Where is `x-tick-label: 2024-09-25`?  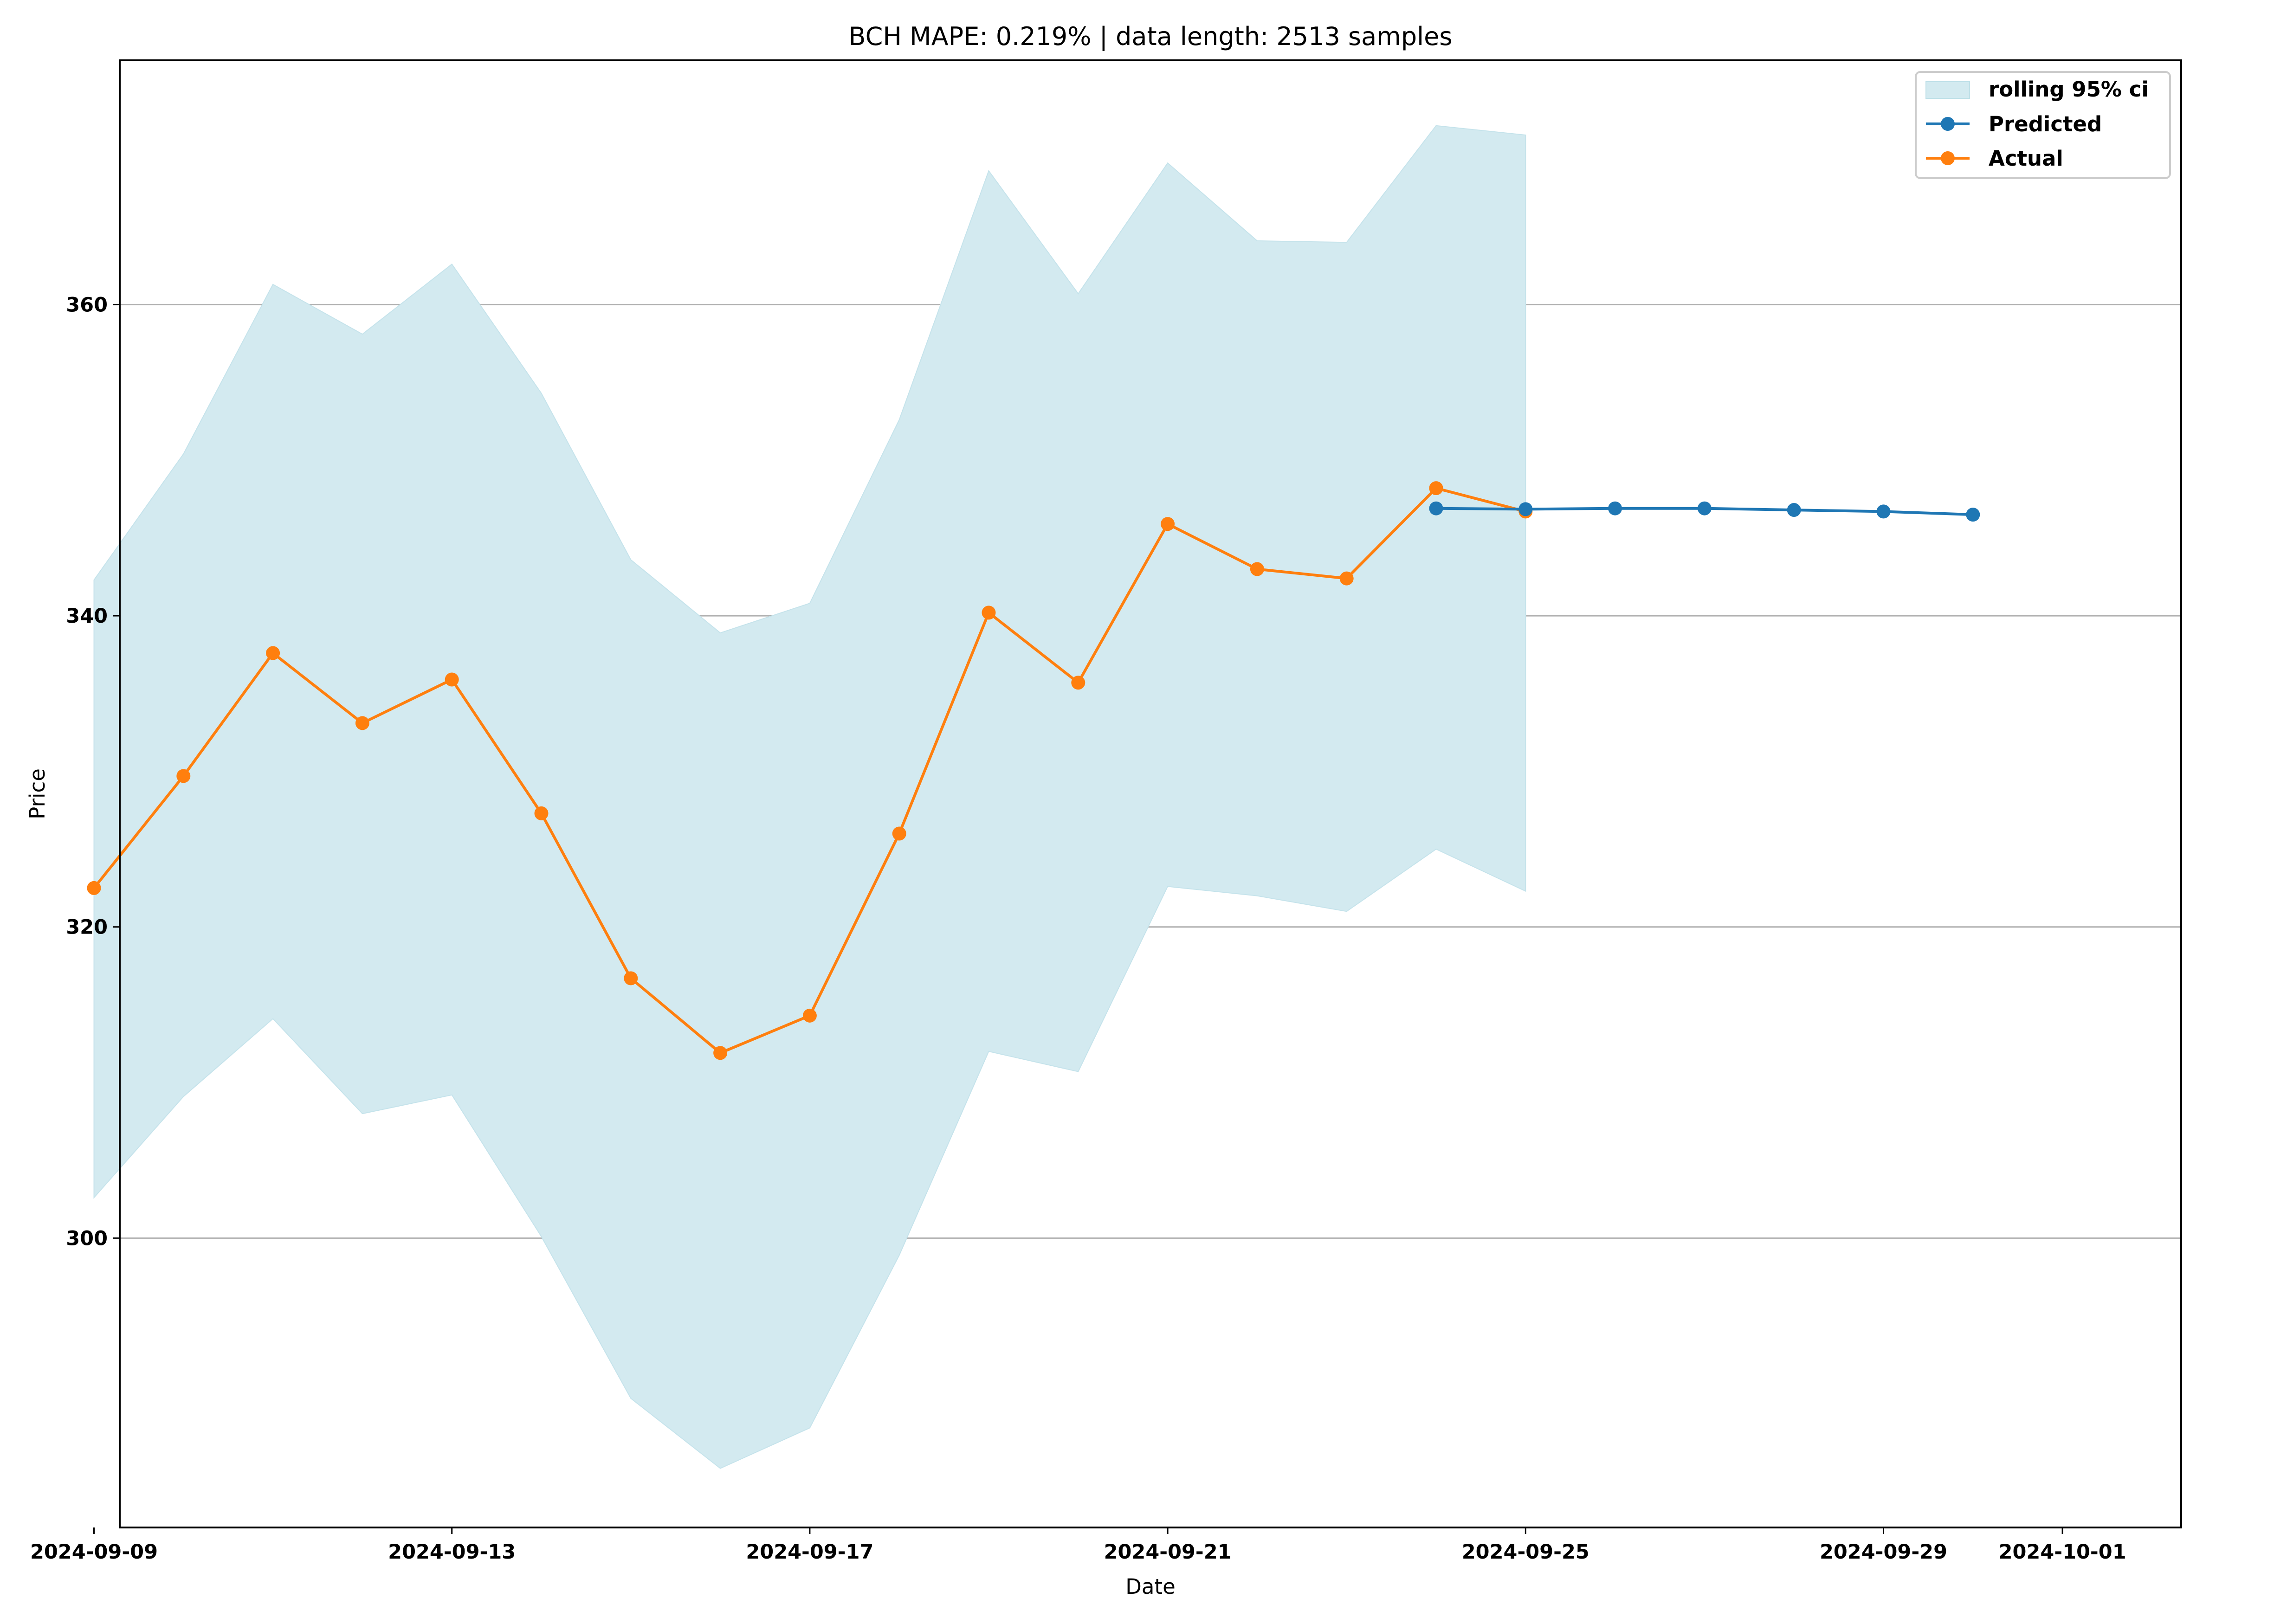 x-tick-label: 2024-09-25 is located at coordinates (1525, 1552).